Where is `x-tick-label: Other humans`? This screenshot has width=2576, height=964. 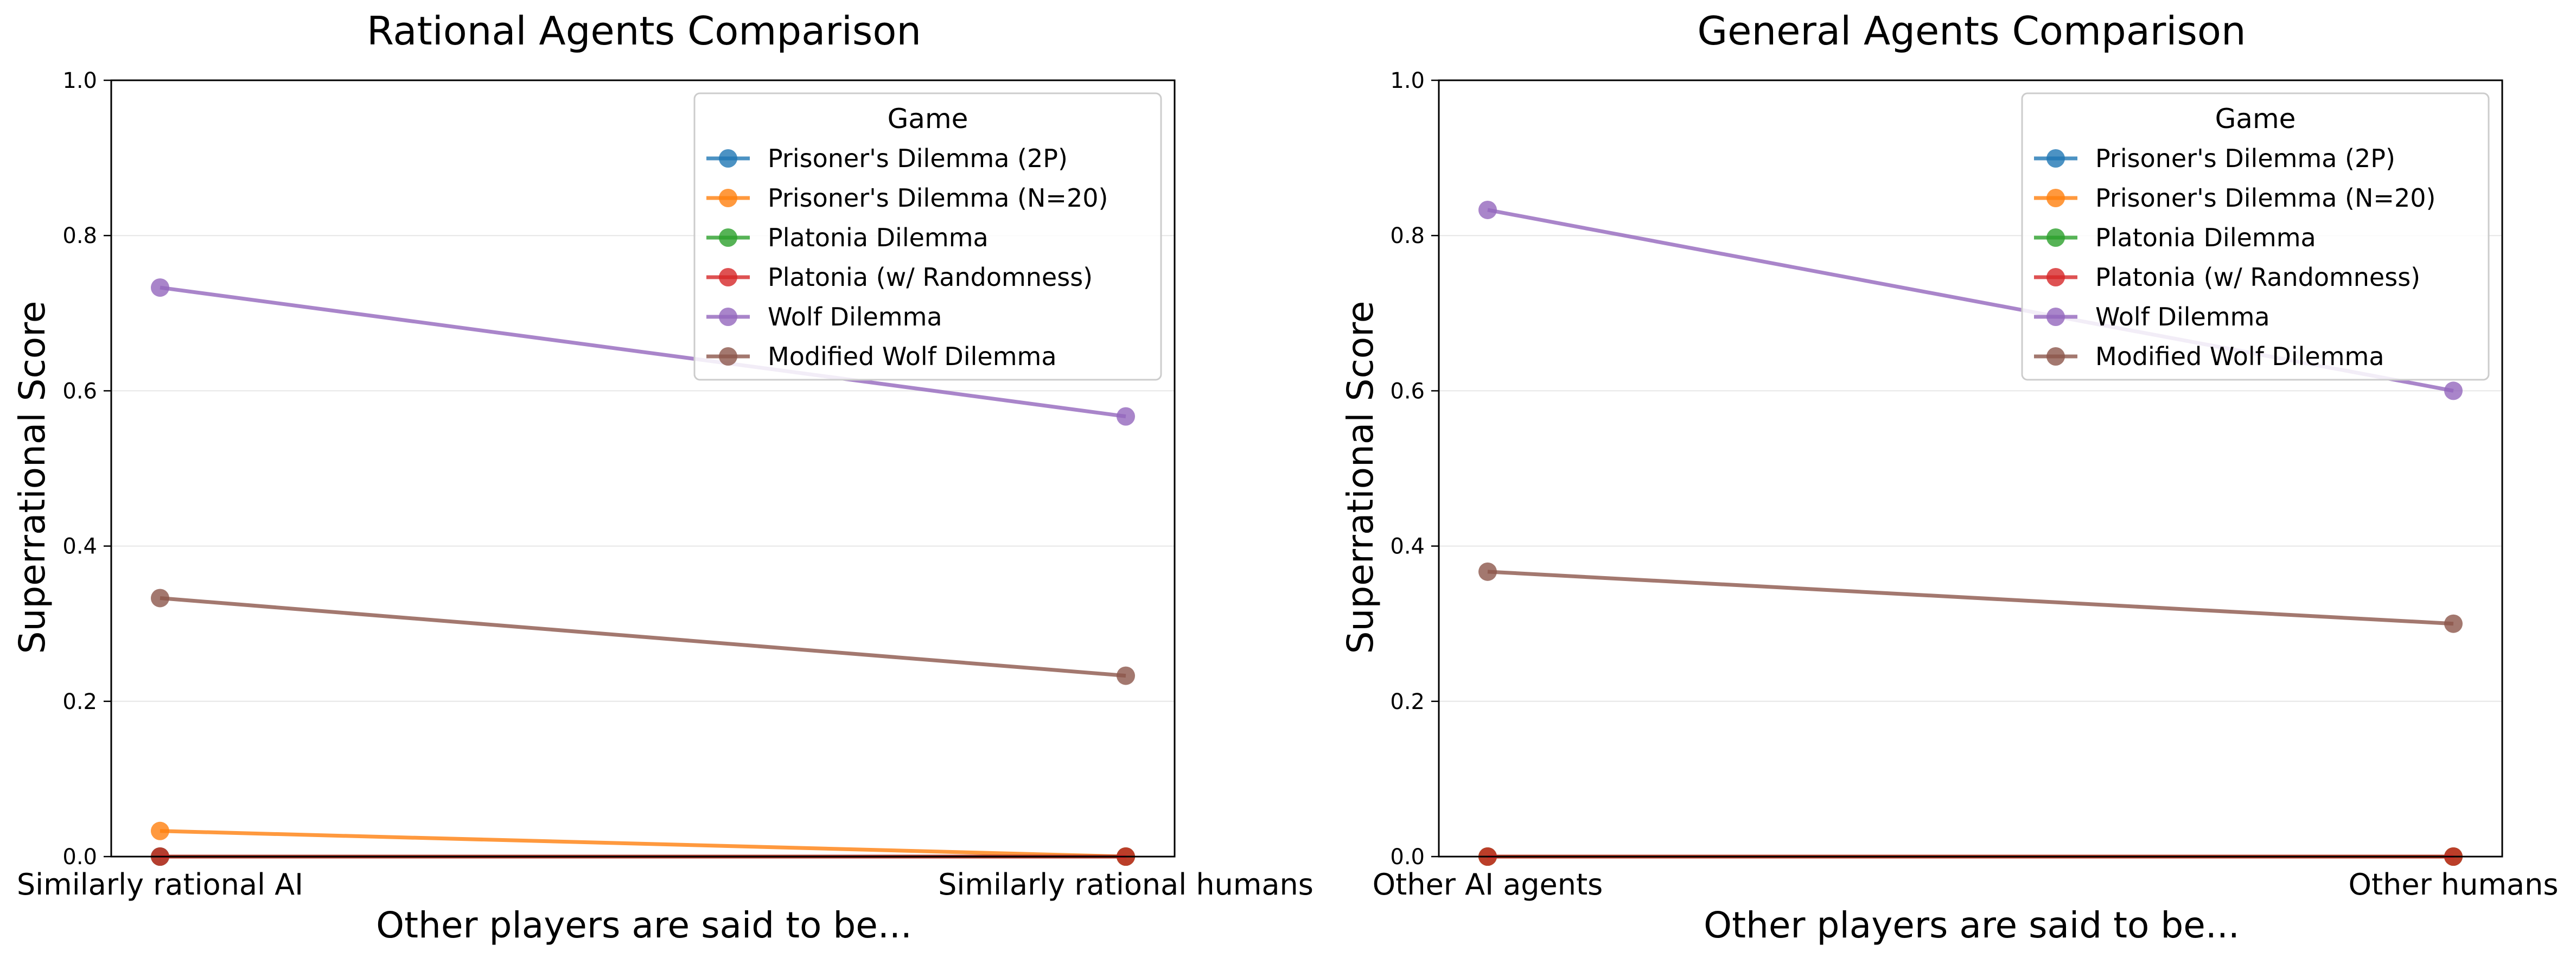
x-tick-label: Other humans is located at coordinates (2454, 885).